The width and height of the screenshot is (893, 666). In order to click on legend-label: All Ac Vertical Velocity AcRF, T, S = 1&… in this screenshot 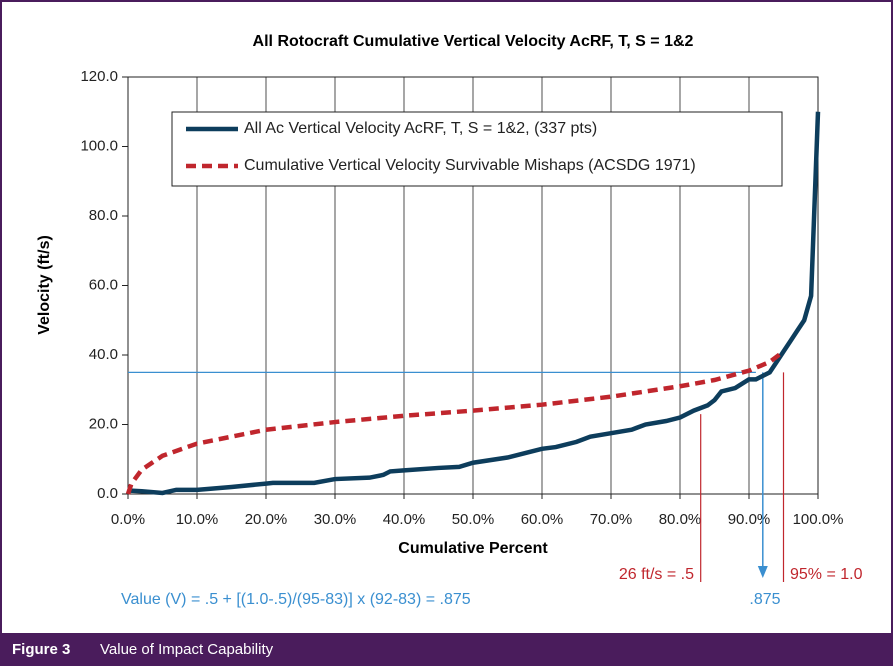, I will do `click(420, 128)`.